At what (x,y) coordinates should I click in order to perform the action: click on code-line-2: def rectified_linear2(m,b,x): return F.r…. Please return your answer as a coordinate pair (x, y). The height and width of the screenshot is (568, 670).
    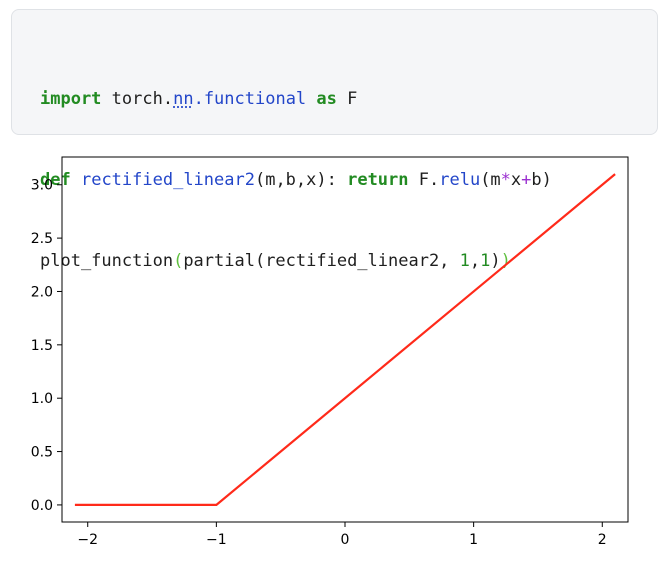
    Looking at the image, I should click on (296, 180).